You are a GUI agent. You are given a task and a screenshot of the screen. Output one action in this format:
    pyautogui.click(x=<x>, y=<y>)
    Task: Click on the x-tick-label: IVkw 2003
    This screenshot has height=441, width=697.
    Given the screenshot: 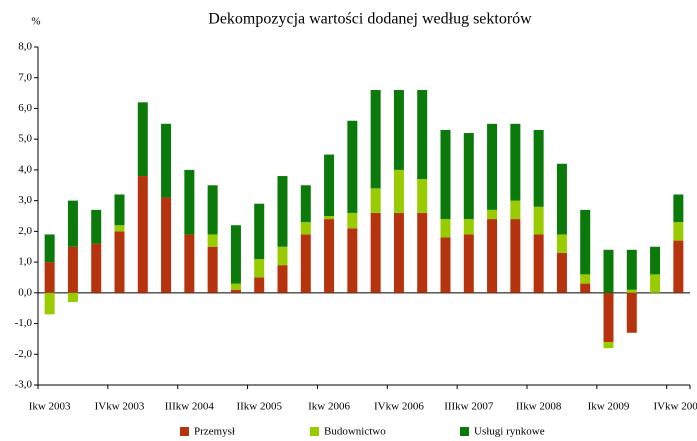 What is the action you would take?
    pyautogui.click(x=120, y=407)
    